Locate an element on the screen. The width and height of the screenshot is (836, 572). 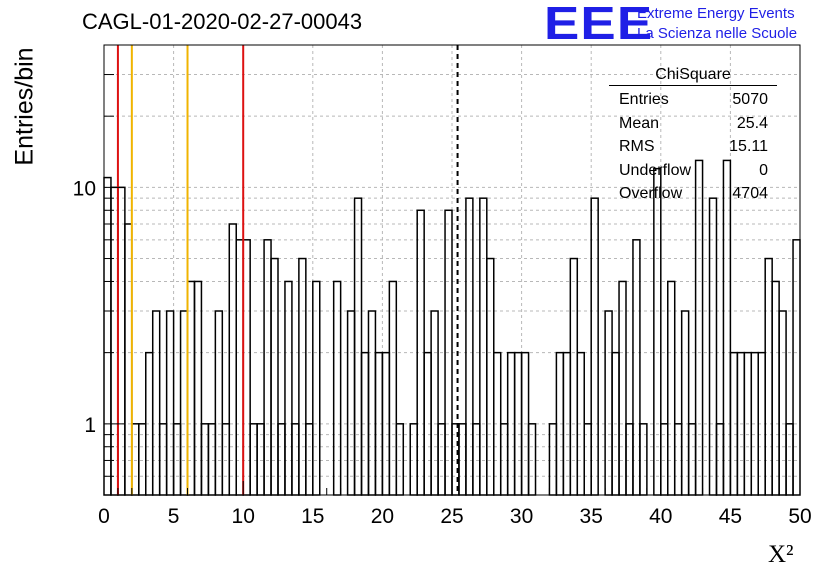
x-axis-ticks: 0 5 10 15 20 25 30 35 40 45 50 is located at coordinates (455, 504).